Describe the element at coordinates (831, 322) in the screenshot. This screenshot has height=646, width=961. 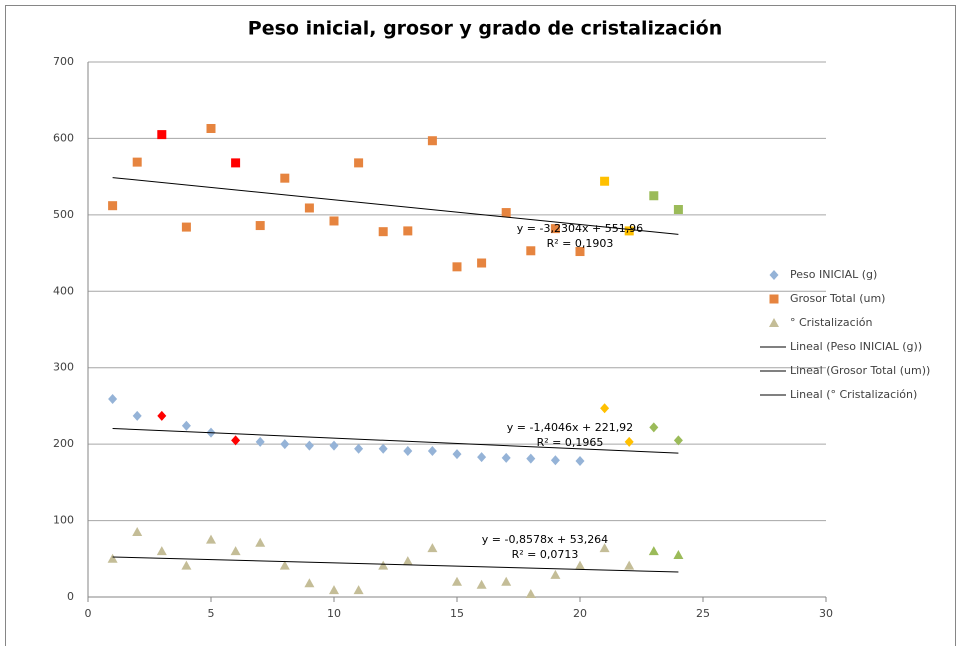
I see `legend-label: ° Cristalización` at that location.